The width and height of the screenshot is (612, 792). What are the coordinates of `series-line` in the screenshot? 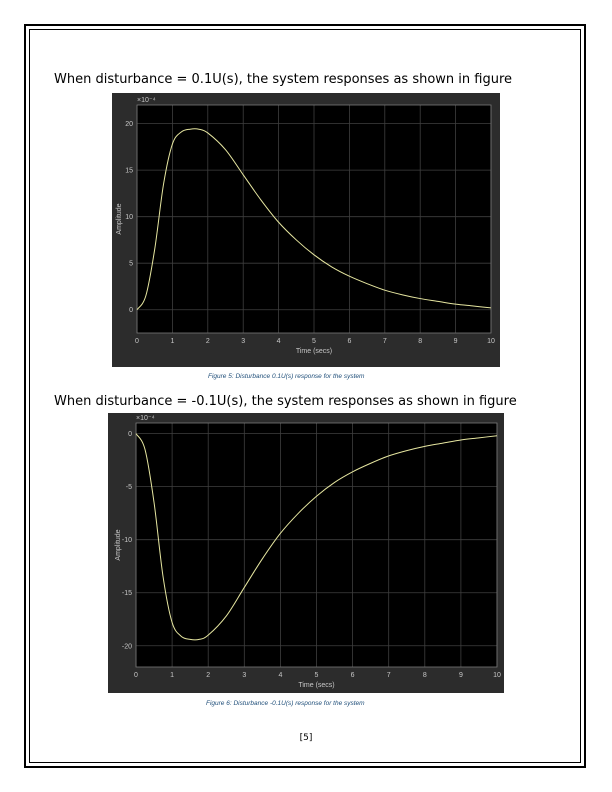 It's located at (314, 219).